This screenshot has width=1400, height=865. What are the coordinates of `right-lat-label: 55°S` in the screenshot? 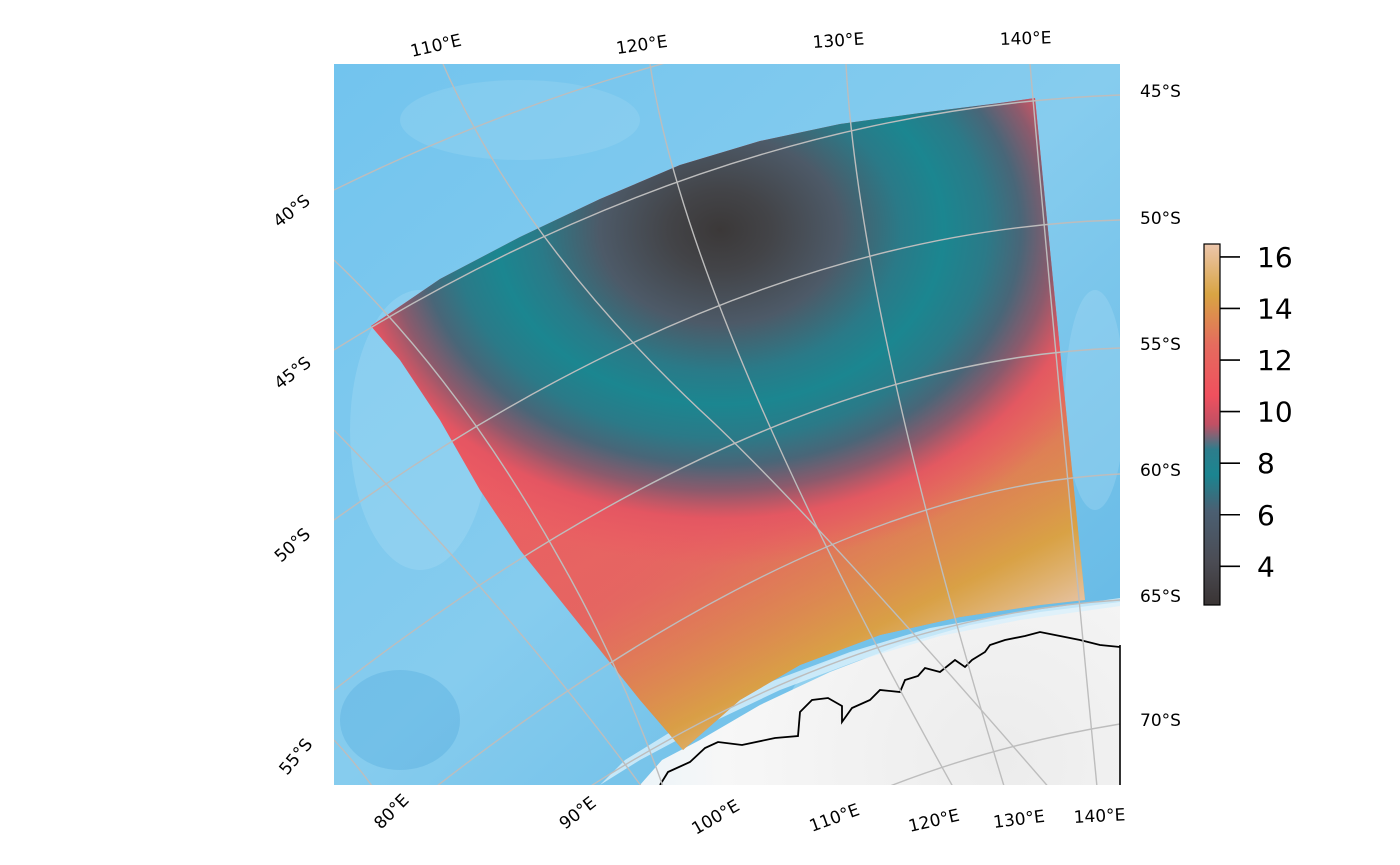 It's located at (1160, 345).